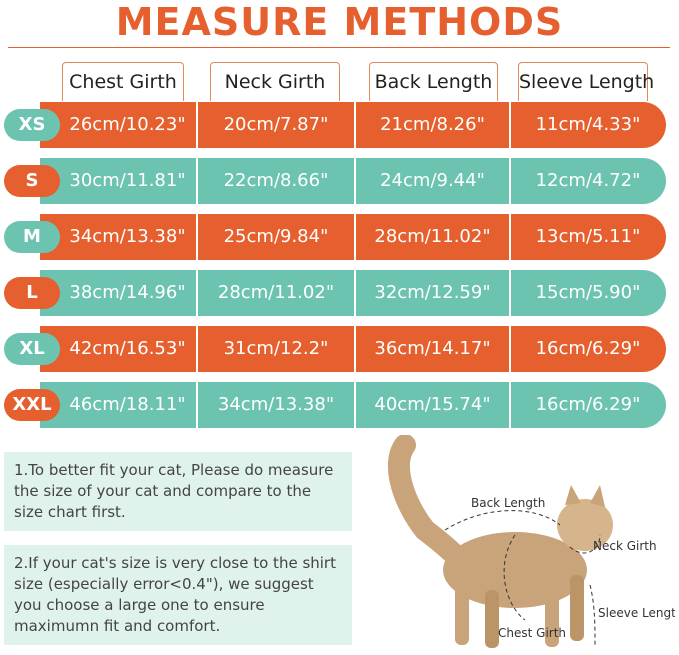 The image size is (679, 655). What do you see at coordinates (275, 81) in the screenshot?
I see `column-header: Neck Girth` at bounding box center [275, 81].